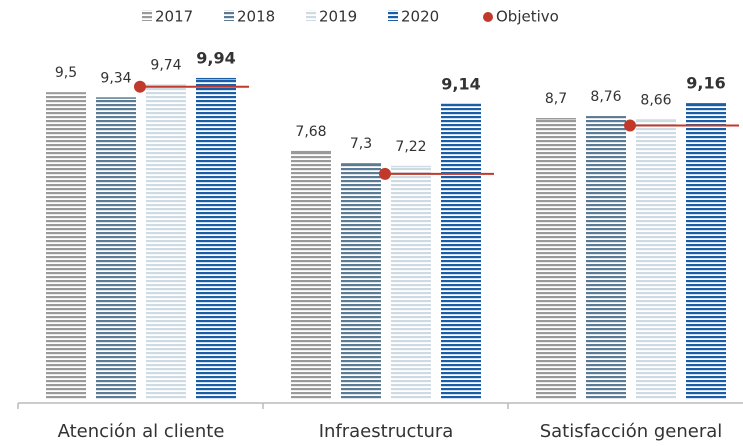 This screenshot has width=743, height=446. Describe the element at coordinates (115, 78) in the screenshot. I see `value-label: 9,34` at that location.